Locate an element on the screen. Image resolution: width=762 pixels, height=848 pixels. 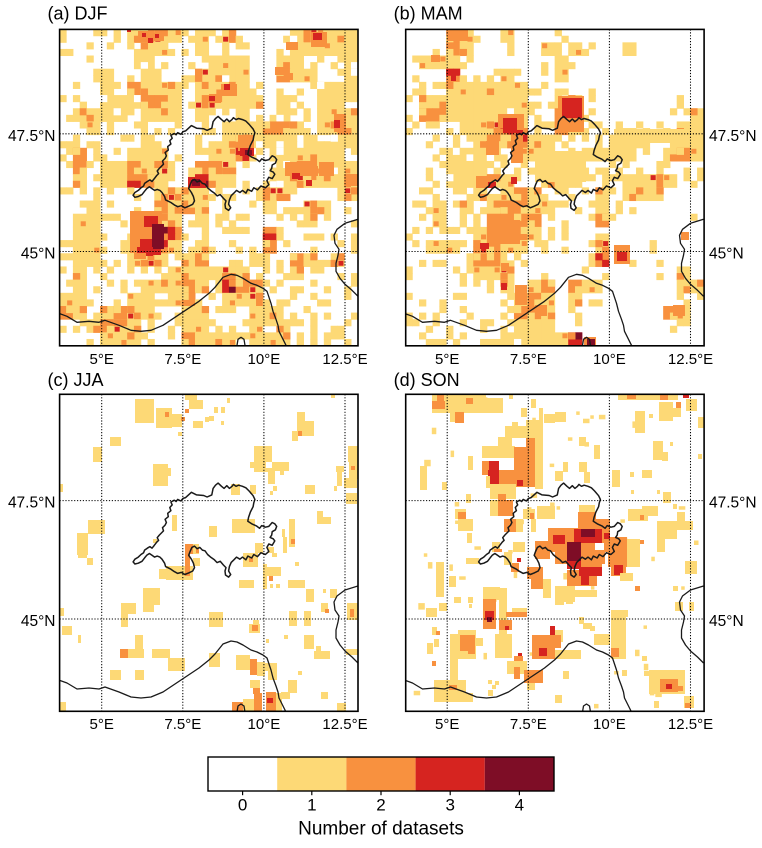
svg-text: 2 is located at coordinates (380, 805).